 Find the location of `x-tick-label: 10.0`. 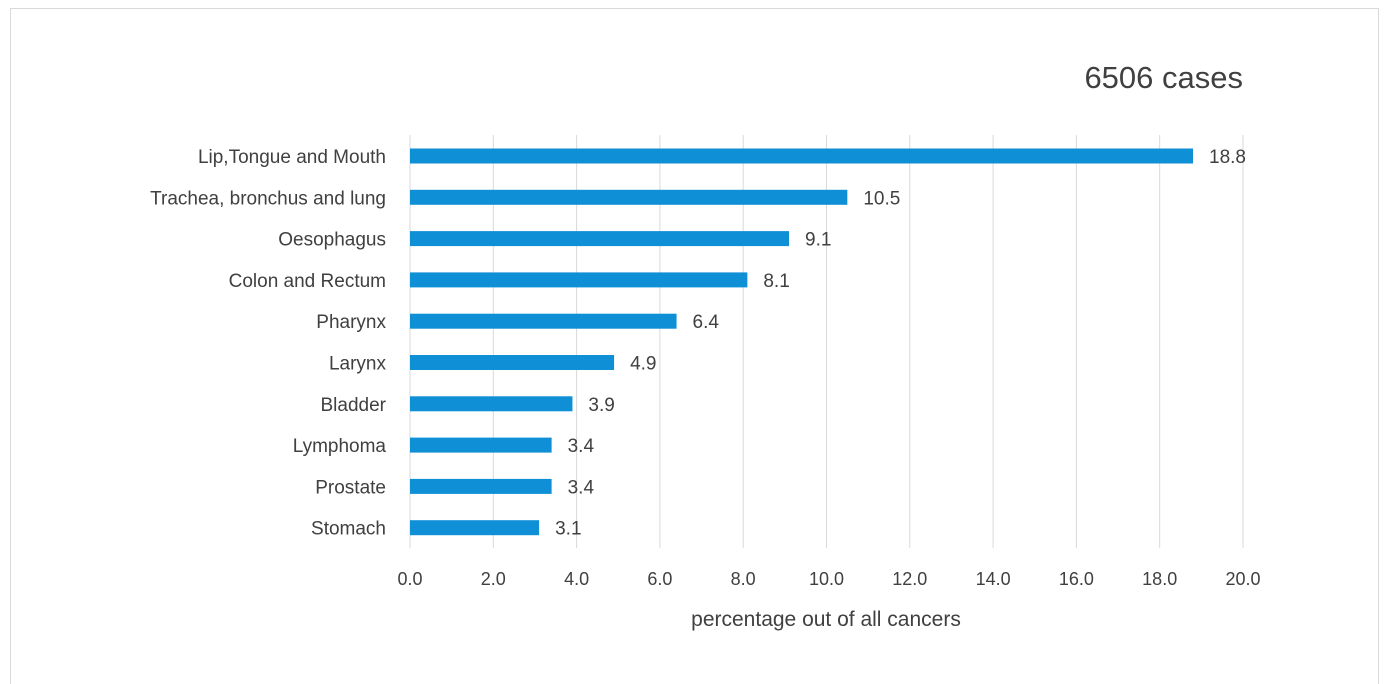

x-tick-label: 10.0 is located at coordinates (826, 579).